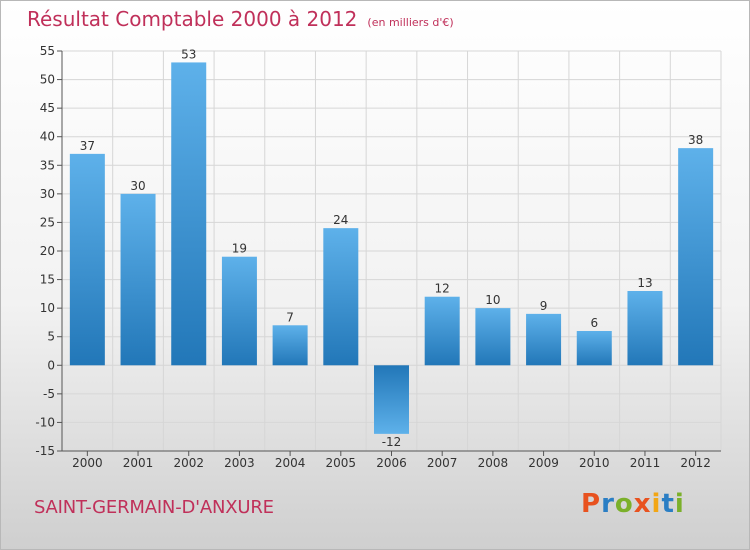 The height and width of the screenshot is (550, 750). Describe the element at coordinates (290, 463) in the screenshot. I see `x-tick-label: 2004` at that location.